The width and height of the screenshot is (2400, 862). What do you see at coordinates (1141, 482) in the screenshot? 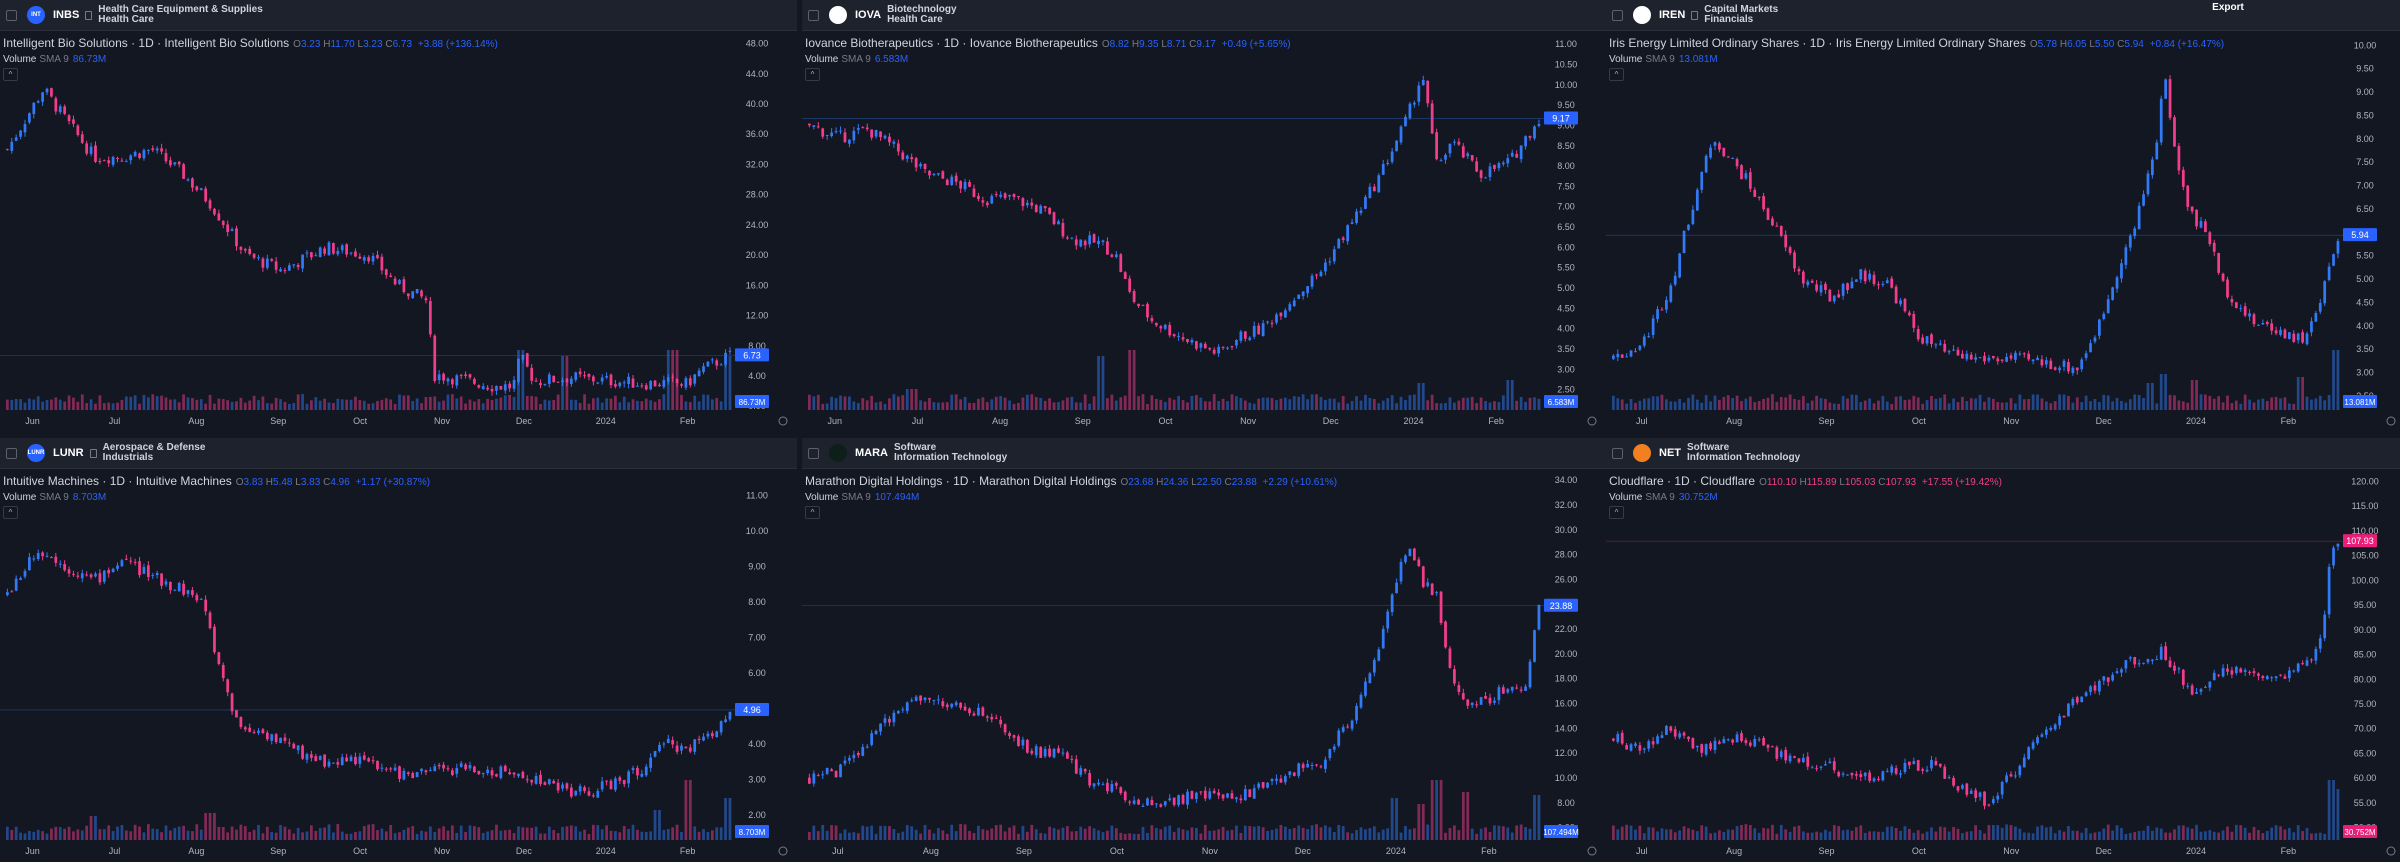
I see `ohlc-o-value: 23.68` at bounding box center [1141, 482].